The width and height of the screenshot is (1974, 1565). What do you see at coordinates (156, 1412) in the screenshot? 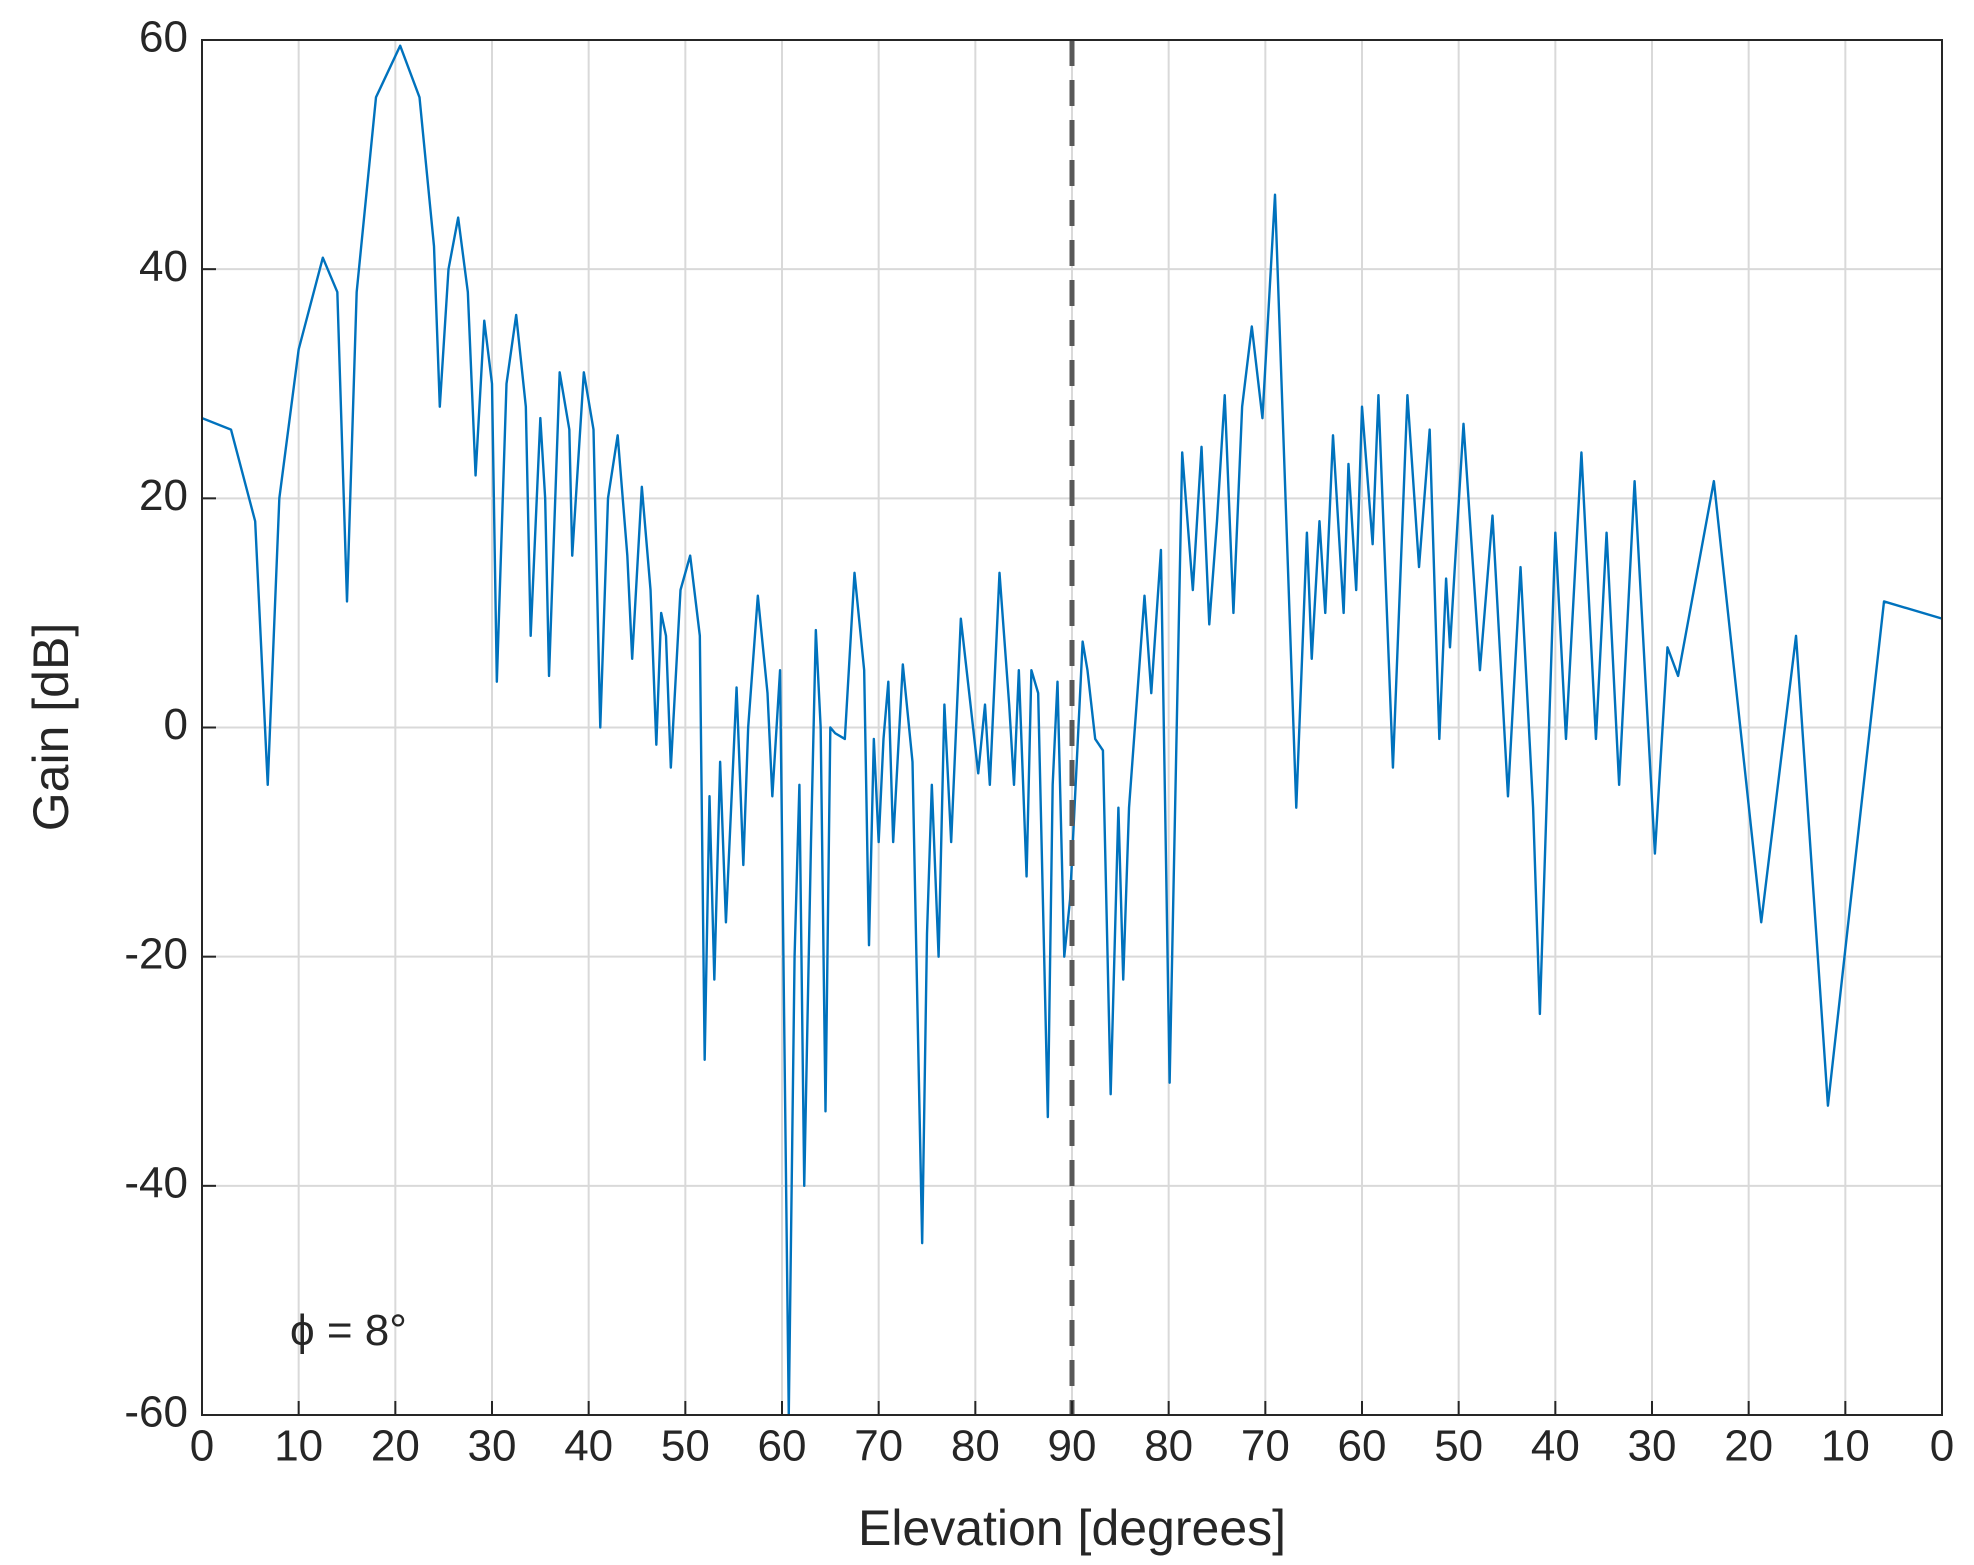
I see `y-tick-label: -60` at bounding box center [156, 1412].